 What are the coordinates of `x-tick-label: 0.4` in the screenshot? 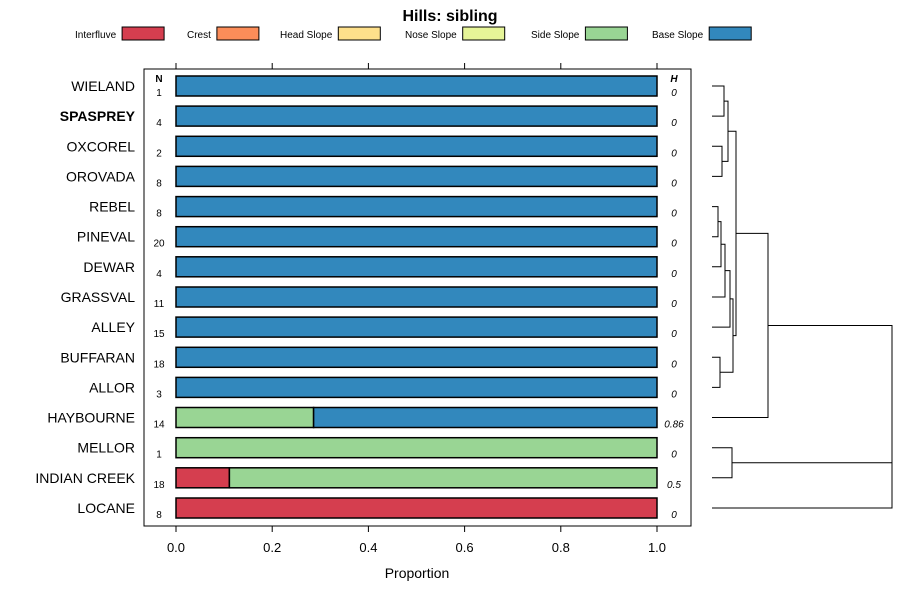 It's located at (368, 547).